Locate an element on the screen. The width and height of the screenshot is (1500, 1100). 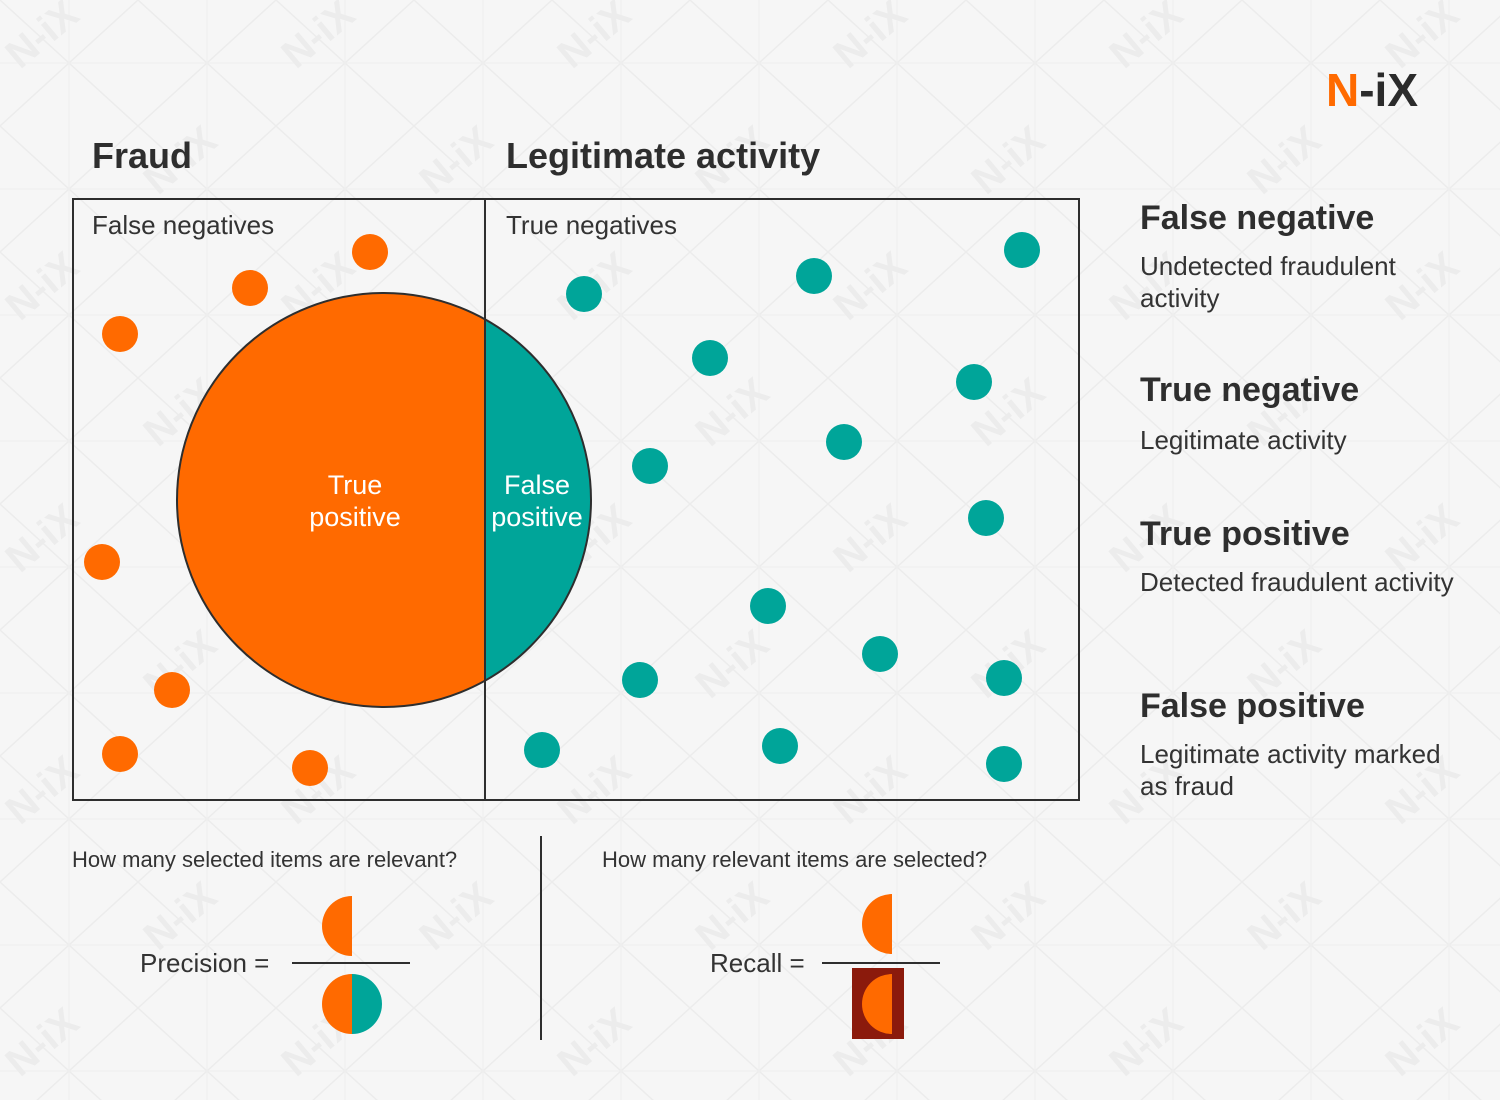
selected-items-circle is located at coordinates (384, 500).